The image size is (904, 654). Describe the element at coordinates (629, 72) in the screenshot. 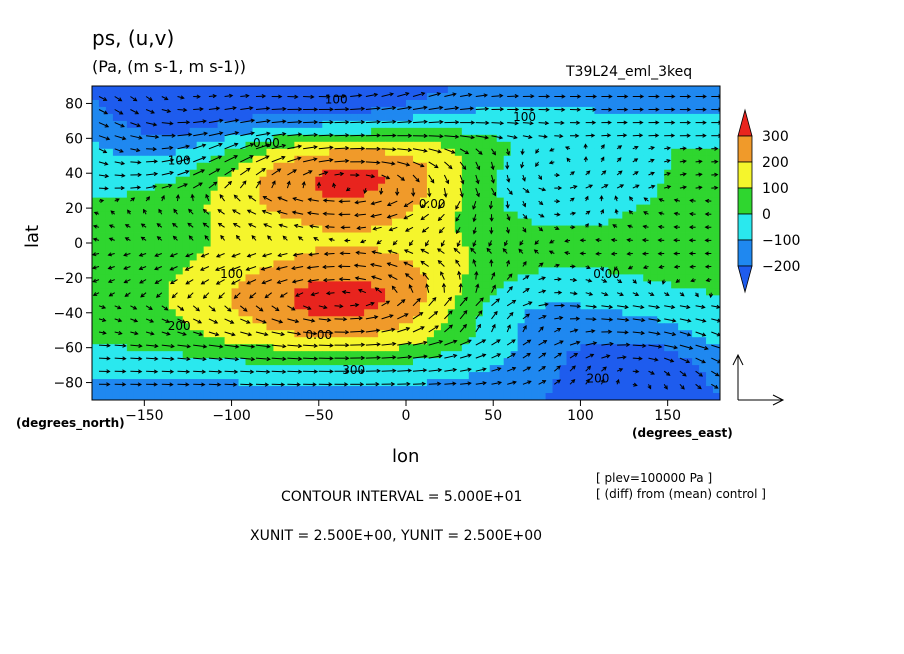

I see `run-id-label: T39L24_eml_3keq` at that location.